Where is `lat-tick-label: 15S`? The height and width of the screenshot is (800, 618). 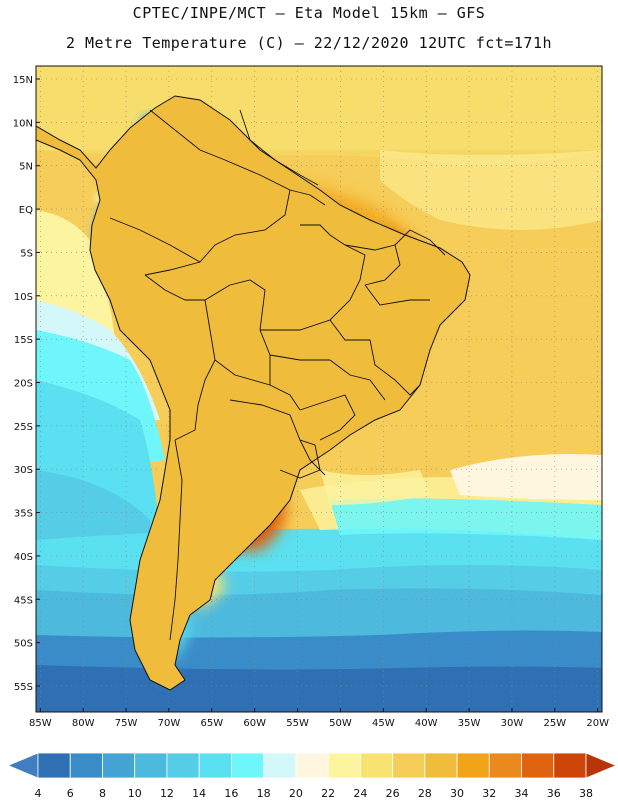
lat-tick-label: 15S is located at coordinates (23, 340).